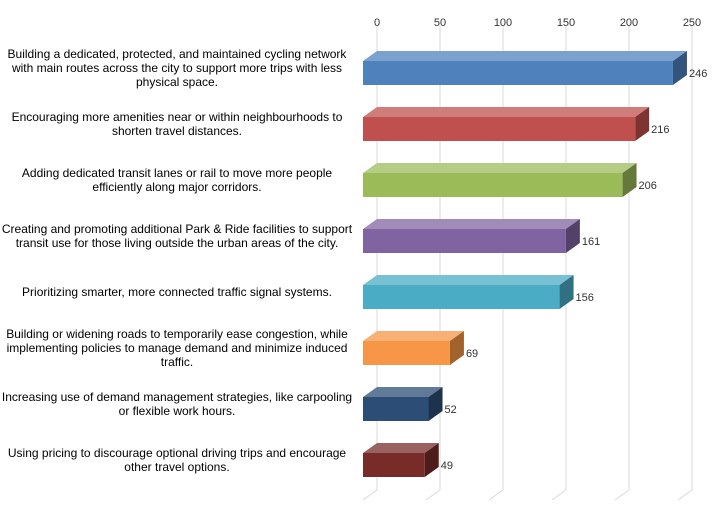  What do you see at coordinates (566, 23) in the screenshot?
I see `x-tick-label: 150` at bounding box center [566, 23].